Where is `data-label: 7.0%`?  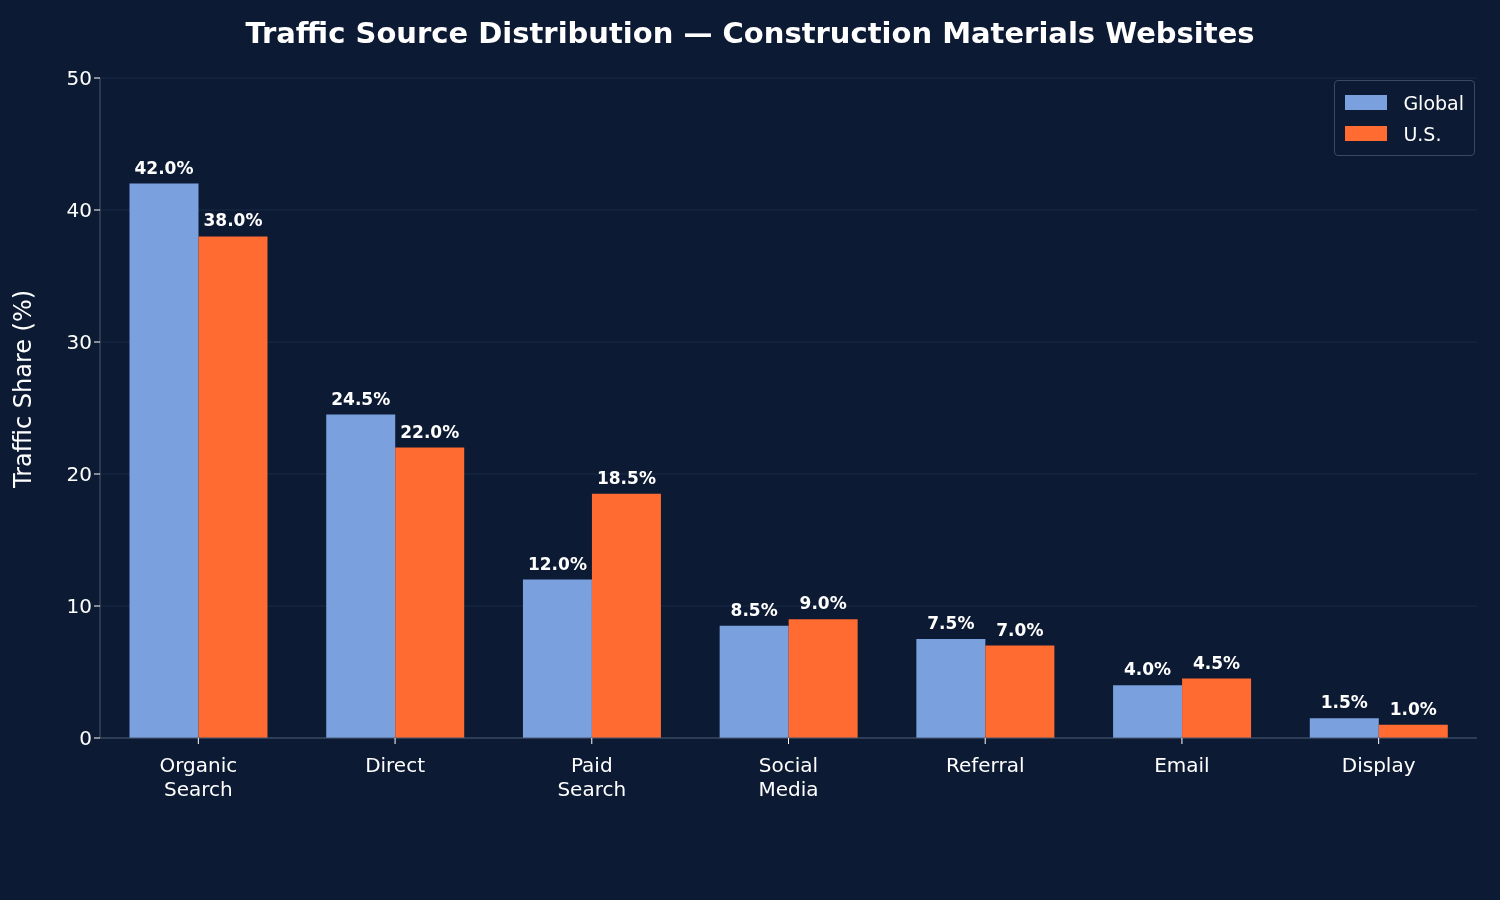
data-label: 7.0% is located at coordinates (1020, 629).